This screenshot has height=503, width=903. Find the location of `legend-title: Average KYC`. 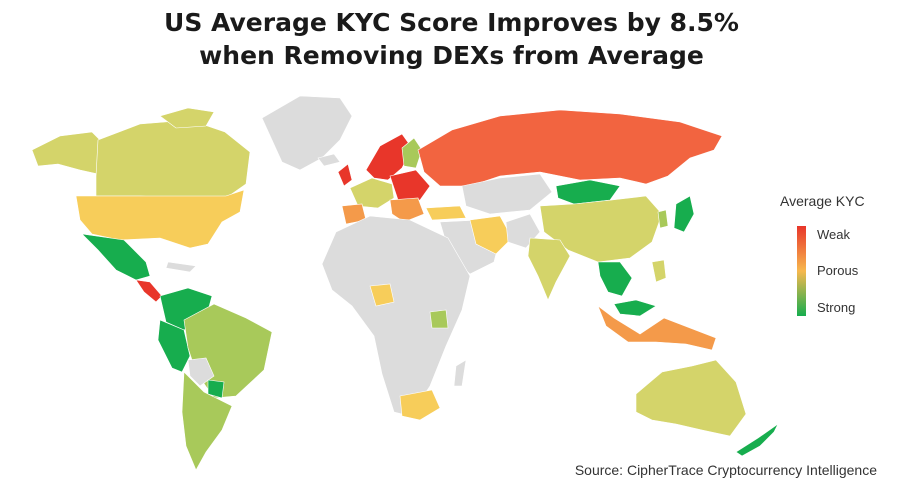

legend-title: Average KYC is located at coordinates (822, 201).